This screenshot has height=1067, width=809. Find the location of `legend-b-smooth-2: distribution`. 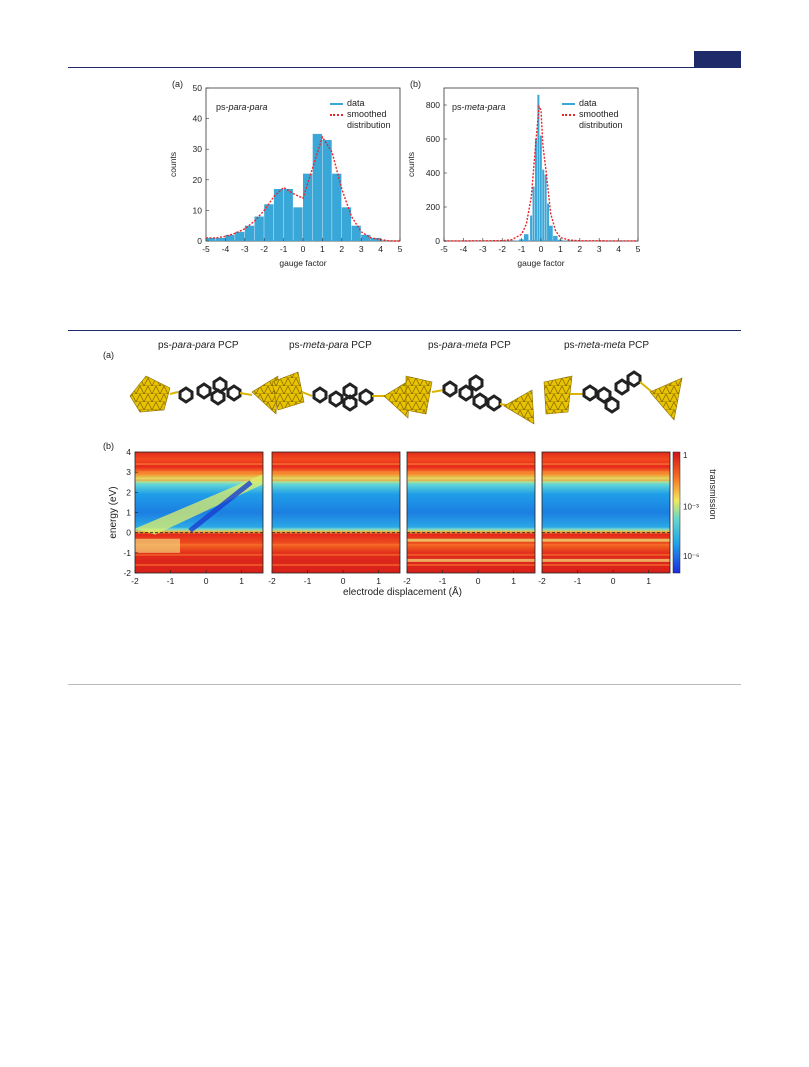

legend-b-smooth-2: distribution is located at coordinates (601, 125).